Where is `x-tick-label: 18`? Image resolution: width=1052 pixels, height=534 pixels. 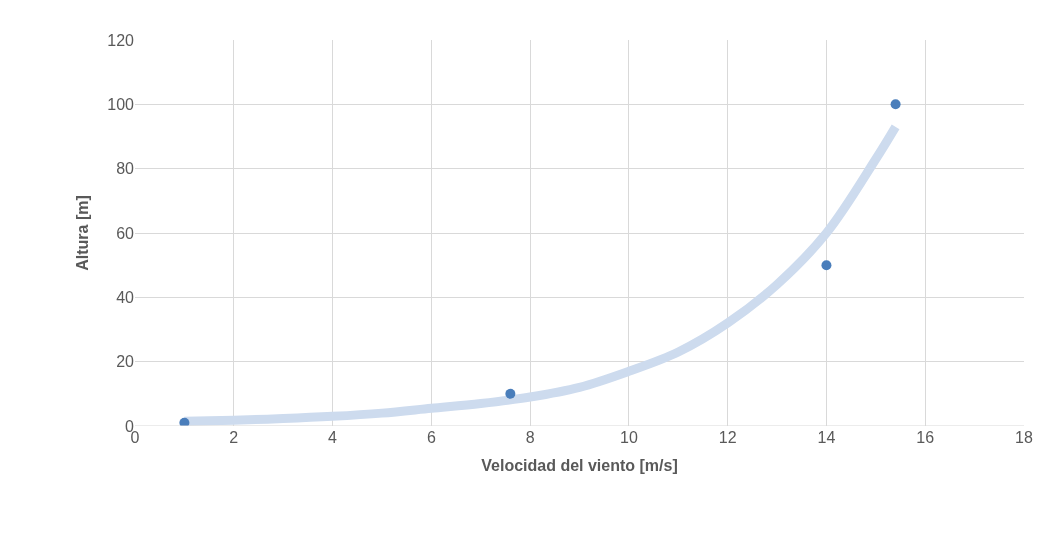 x-tick-label: 18 is located at coordinates (1024, 437).